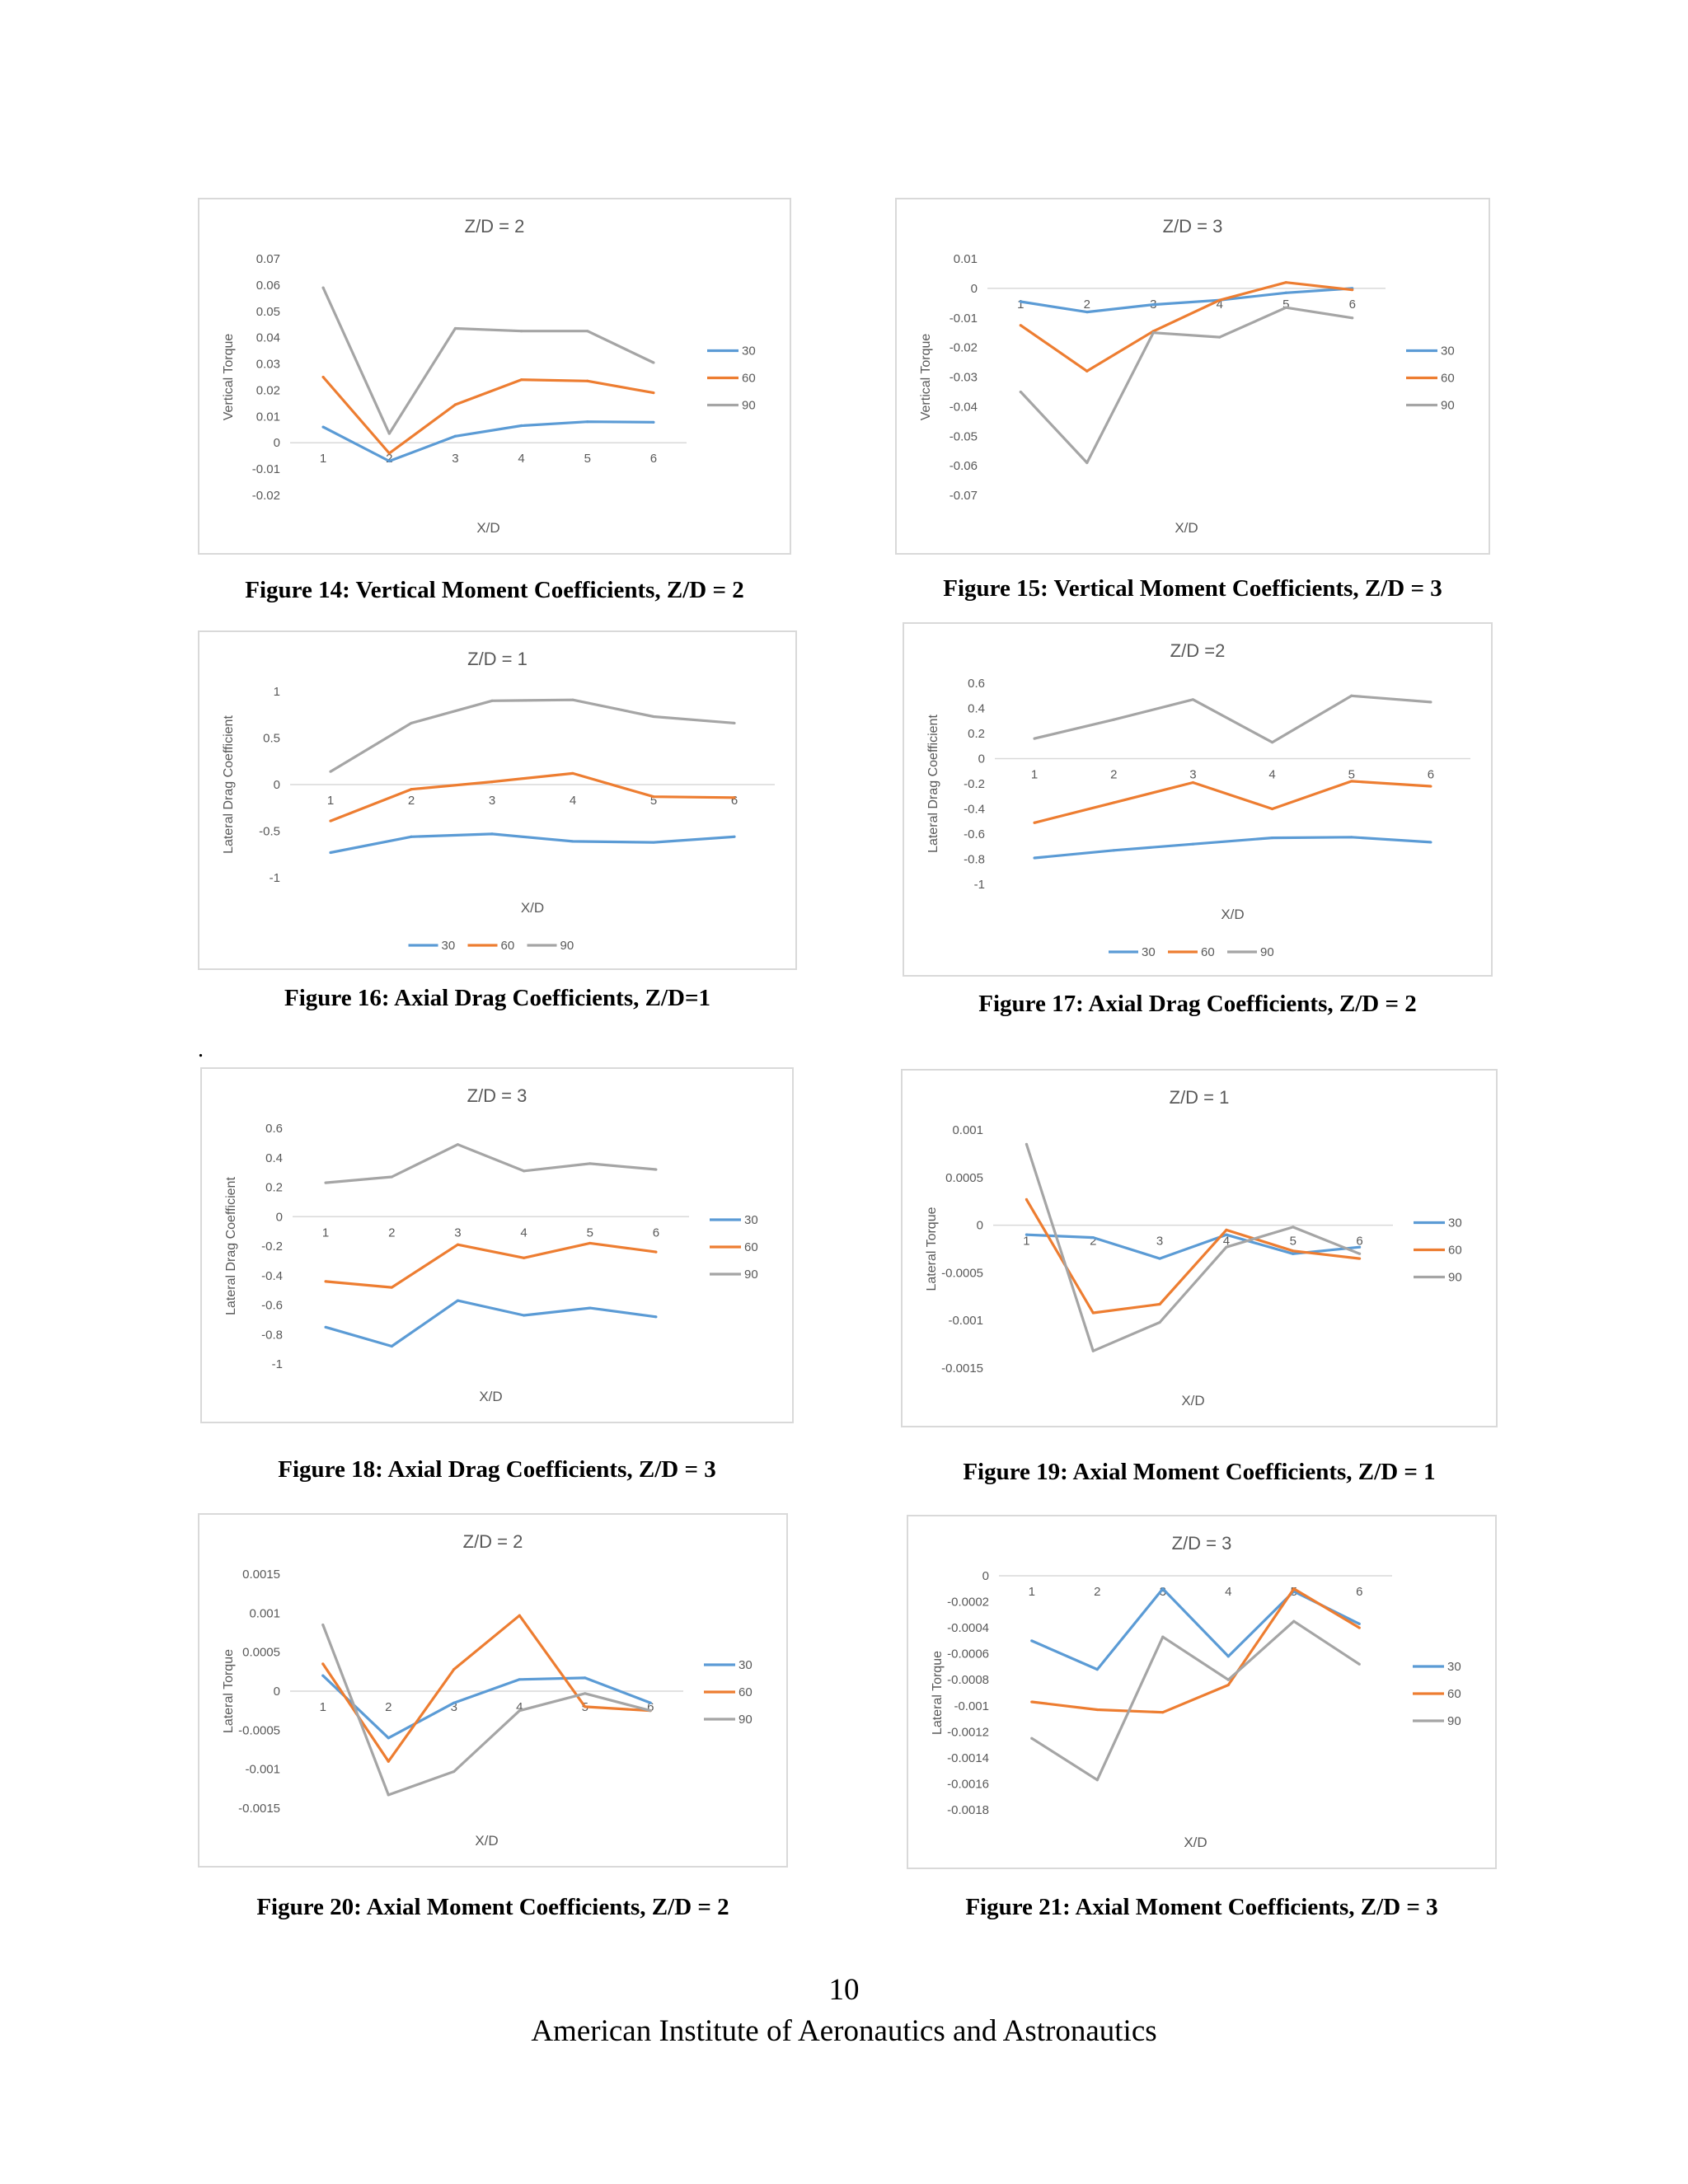 The image size is (1688, 2184). What do you see at coordinates (964, 436) in the screenshot?
I see `y-tick-label: -0.05` at bounding box center [964, 436].